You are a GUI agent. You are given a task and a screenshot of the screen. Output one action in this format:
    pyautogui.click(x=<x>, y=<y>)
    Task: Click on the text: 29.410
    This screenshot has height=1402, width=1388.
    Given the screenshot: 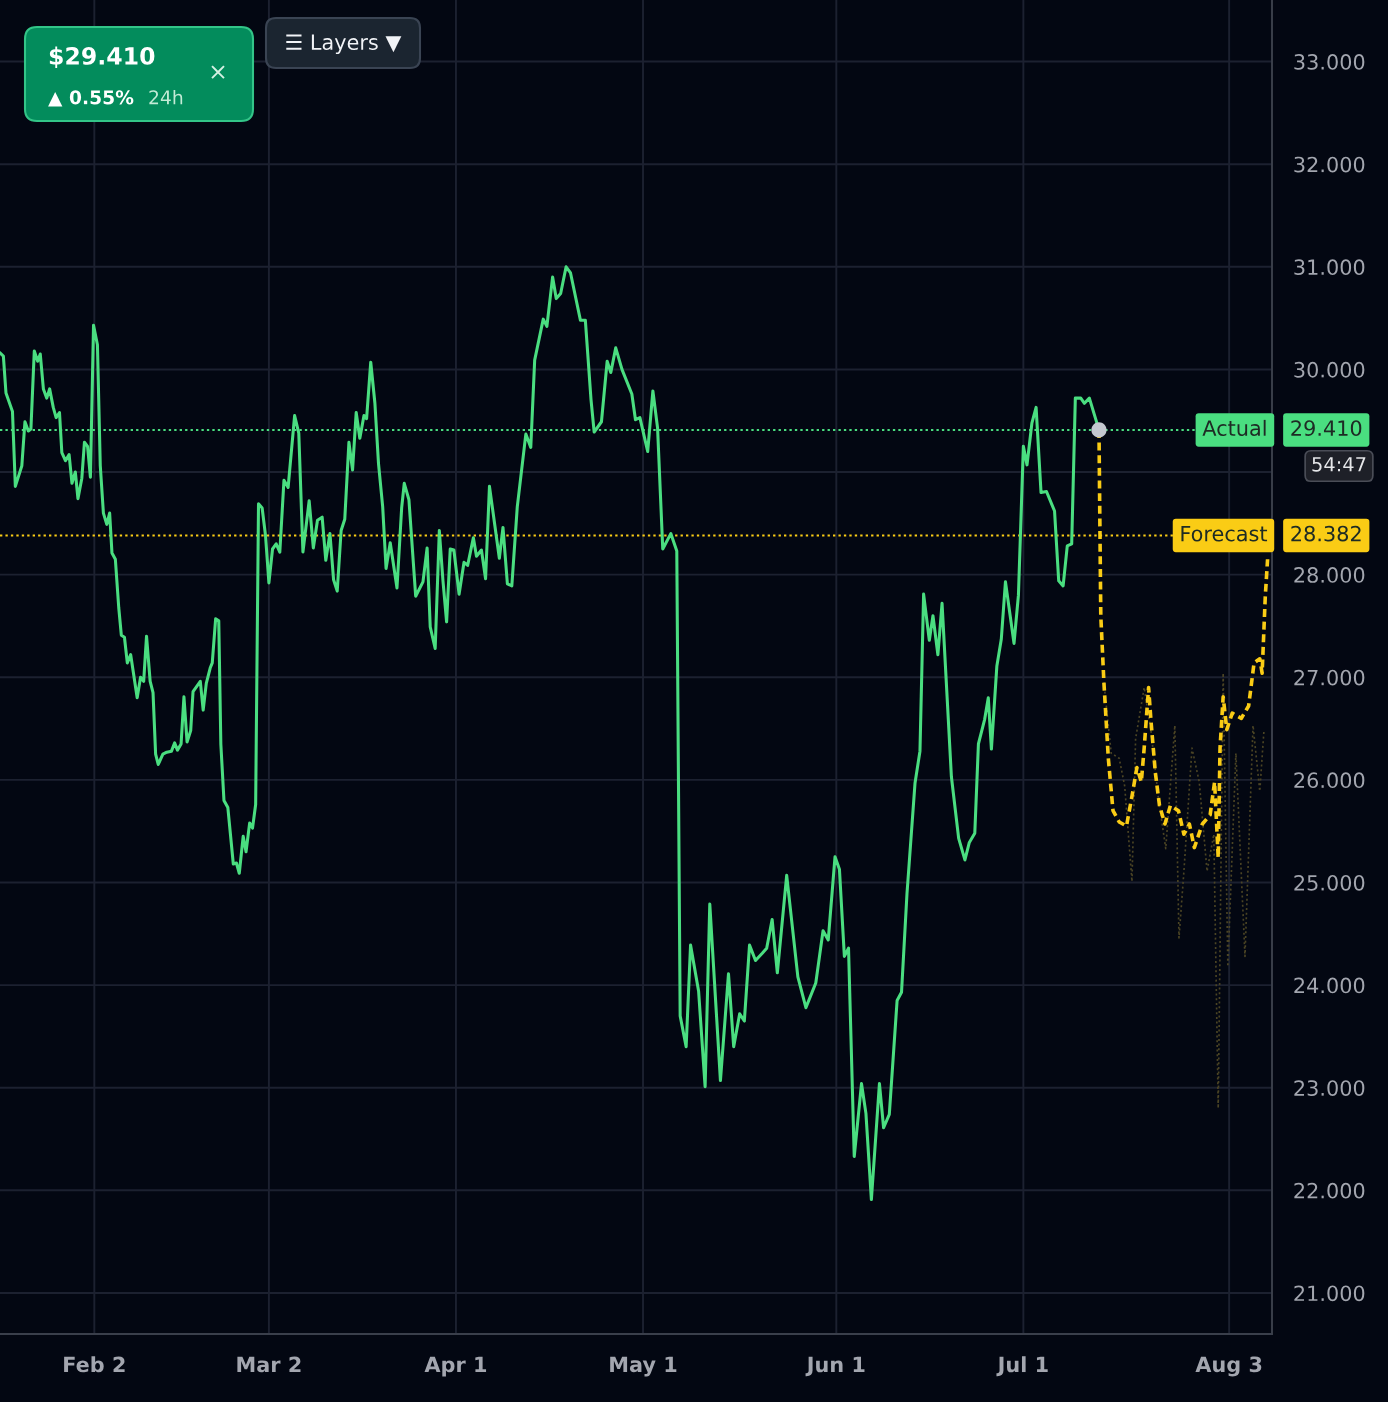 What is the action you would take?
    pyautogui.click(x=1326, y=428)
    